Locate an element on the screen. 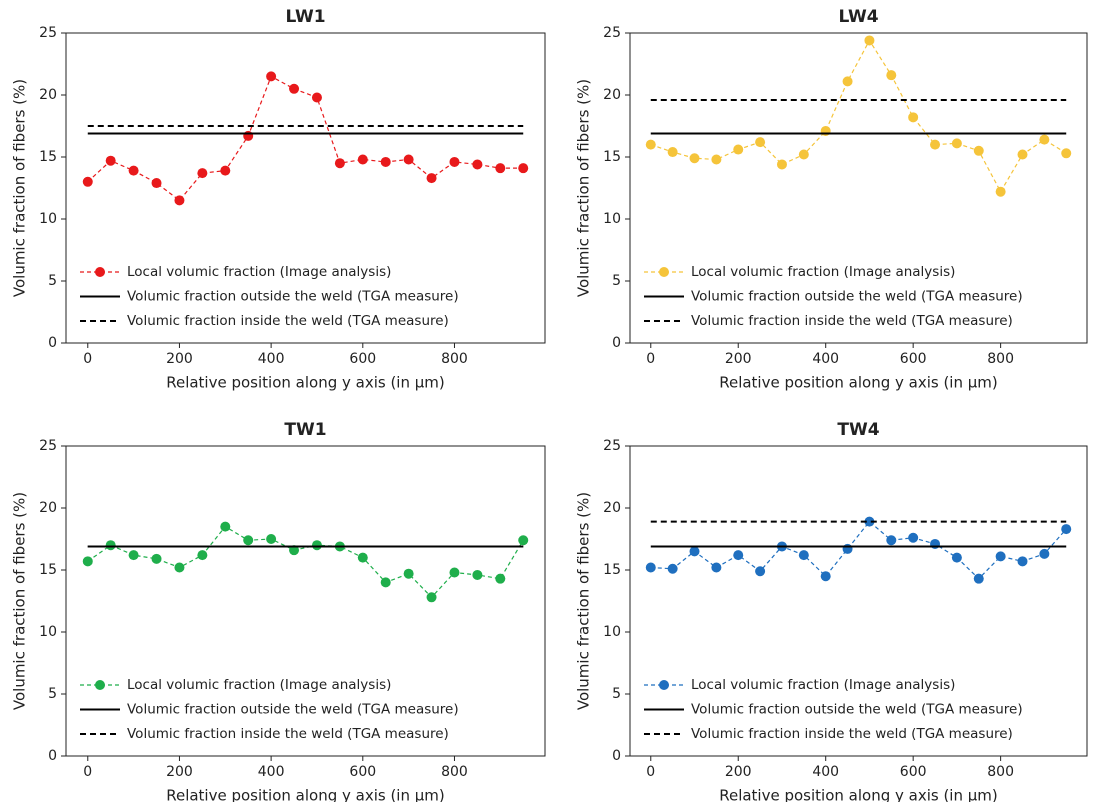 The image size is (1100, 802). x-tick-label: 400 is located at coordinates (825, 772).